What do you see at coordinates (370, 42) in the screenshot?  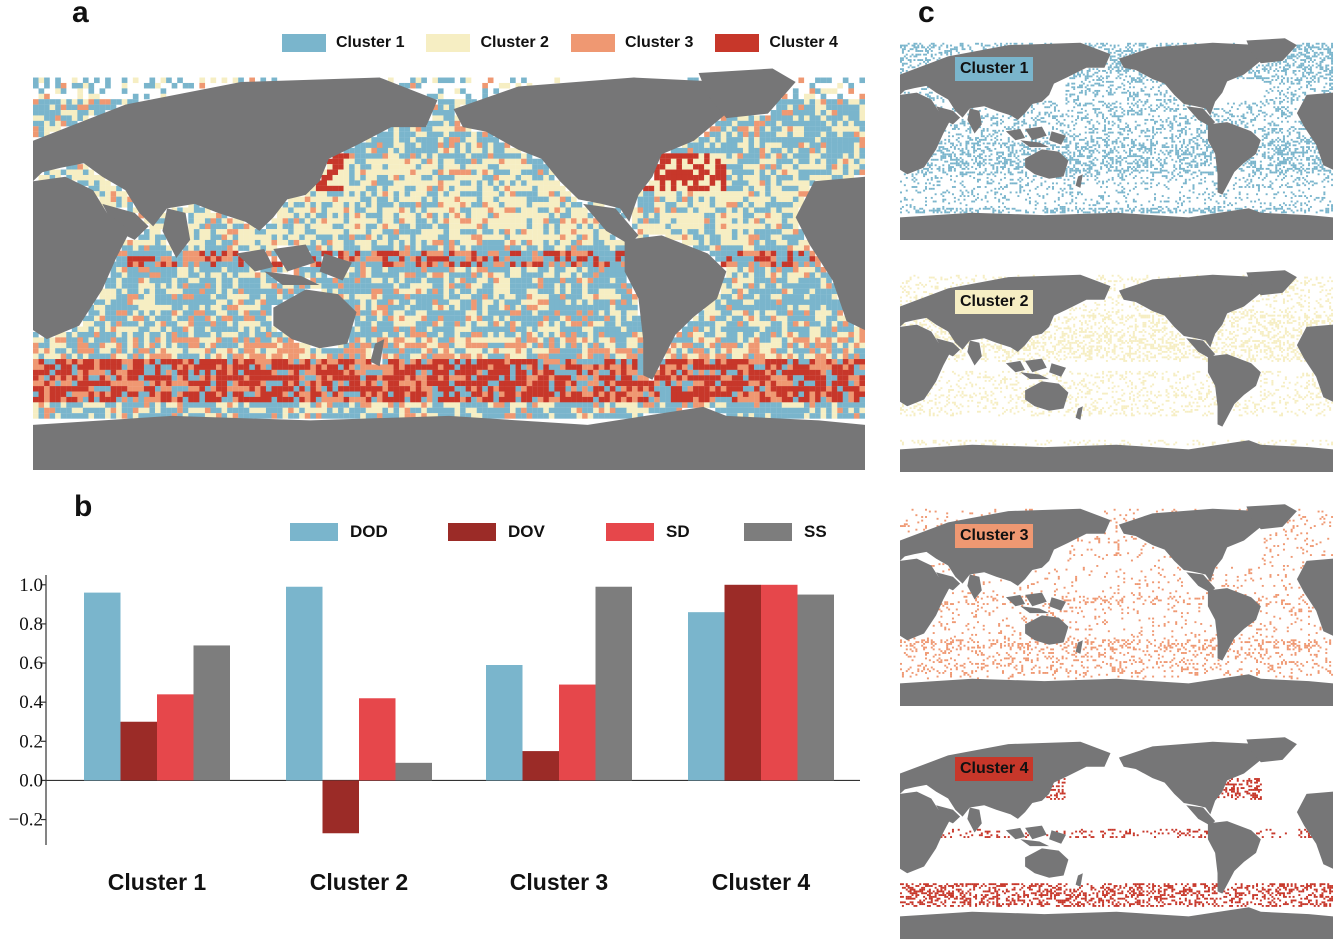 I see `map-legend-label: Cluster 1` at bounding box center [370, 42].